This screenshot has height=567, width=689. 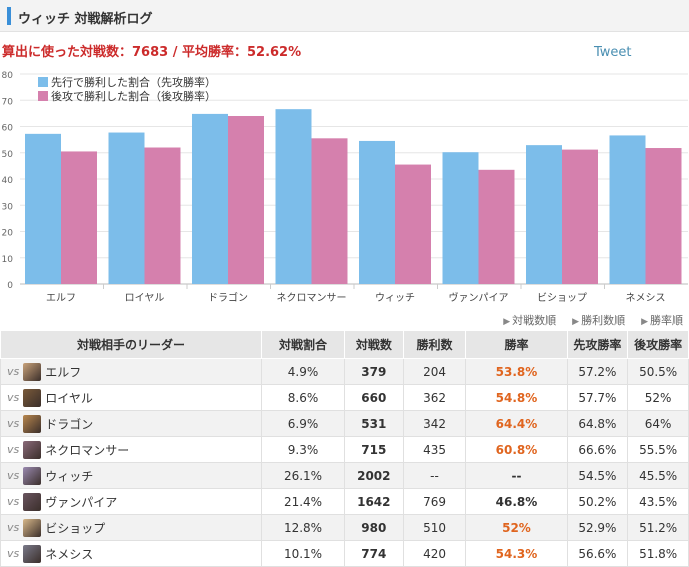 What do you see at coordinates (516, 423) in the screenshot?
I see `winrate-cell: 64.4%` at bounding box center [516, 423].